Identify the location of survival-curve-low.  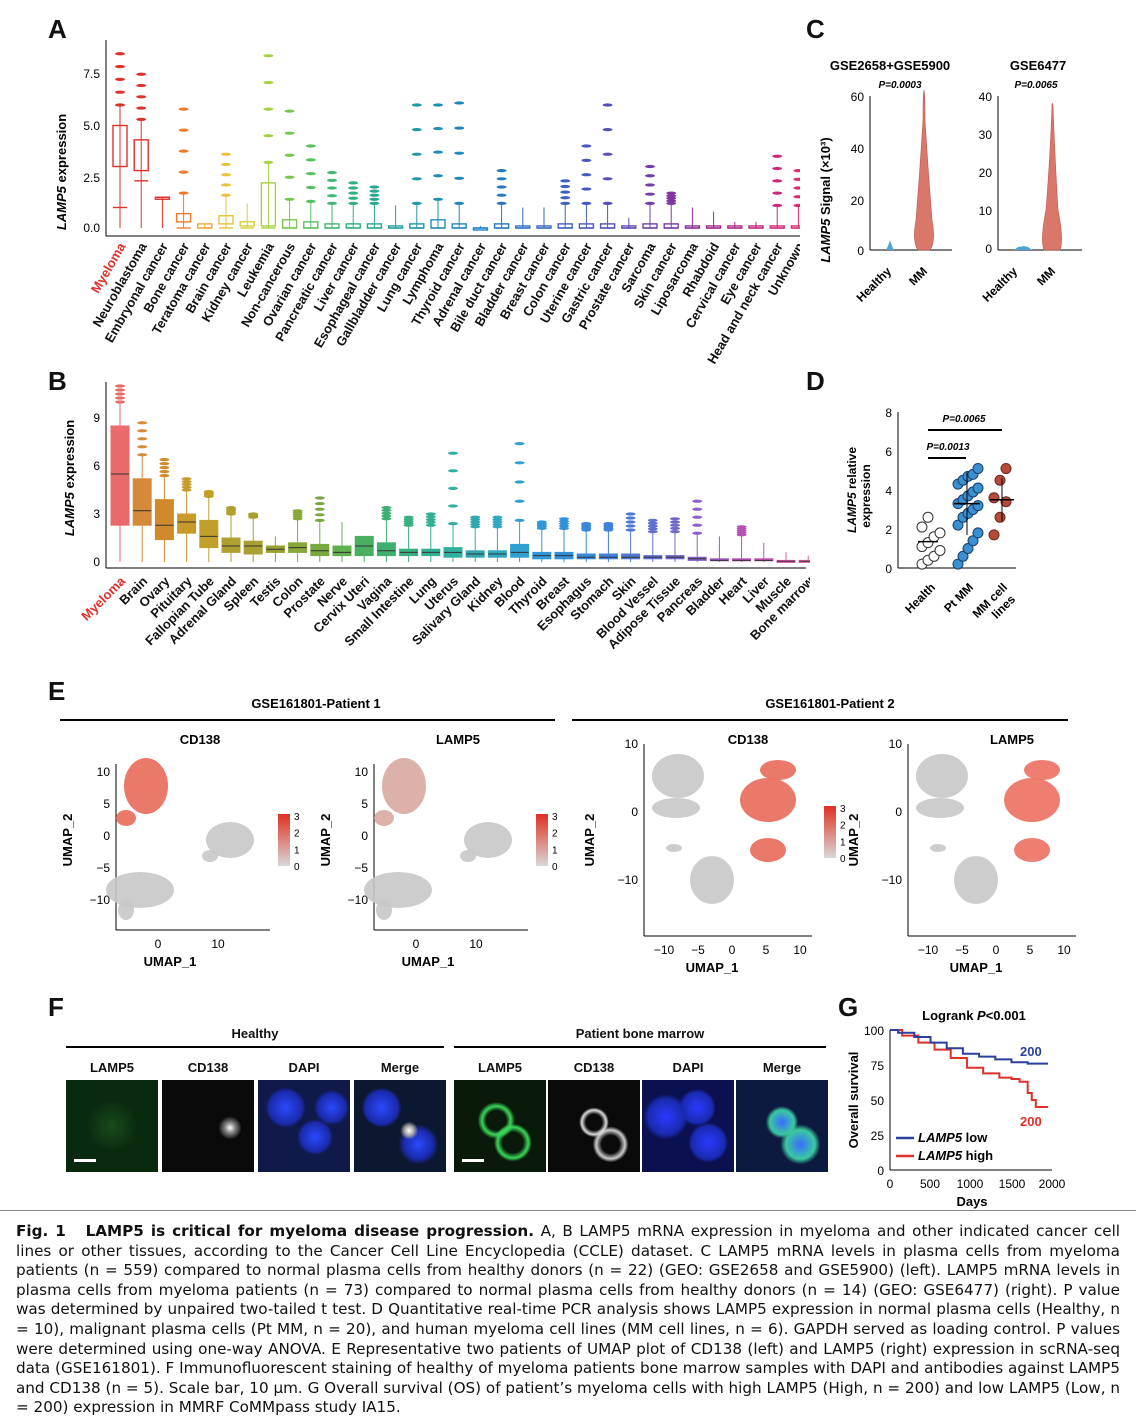
(969, 1047).